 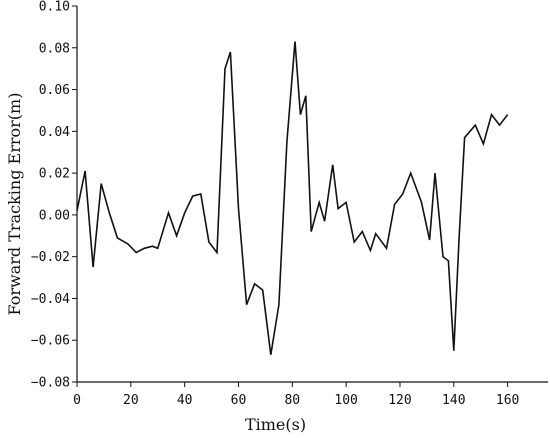 I want to click on y-tick-label: 0.08, so click(x=54, y=48).